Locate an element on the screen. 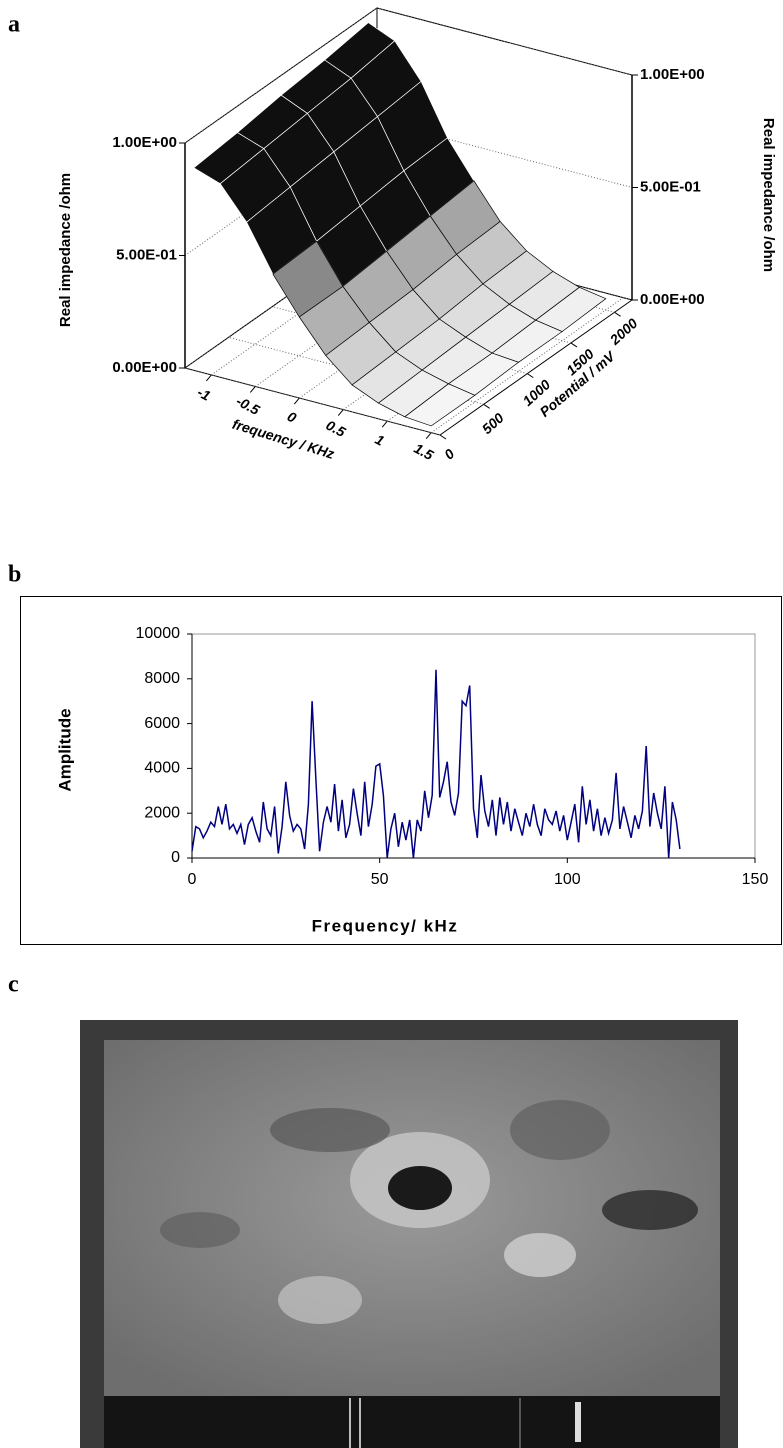 Image resolution: width=783 pixels, height=1448 pixels. y-tick-label: 8000 is located at coordinates (162, 678).